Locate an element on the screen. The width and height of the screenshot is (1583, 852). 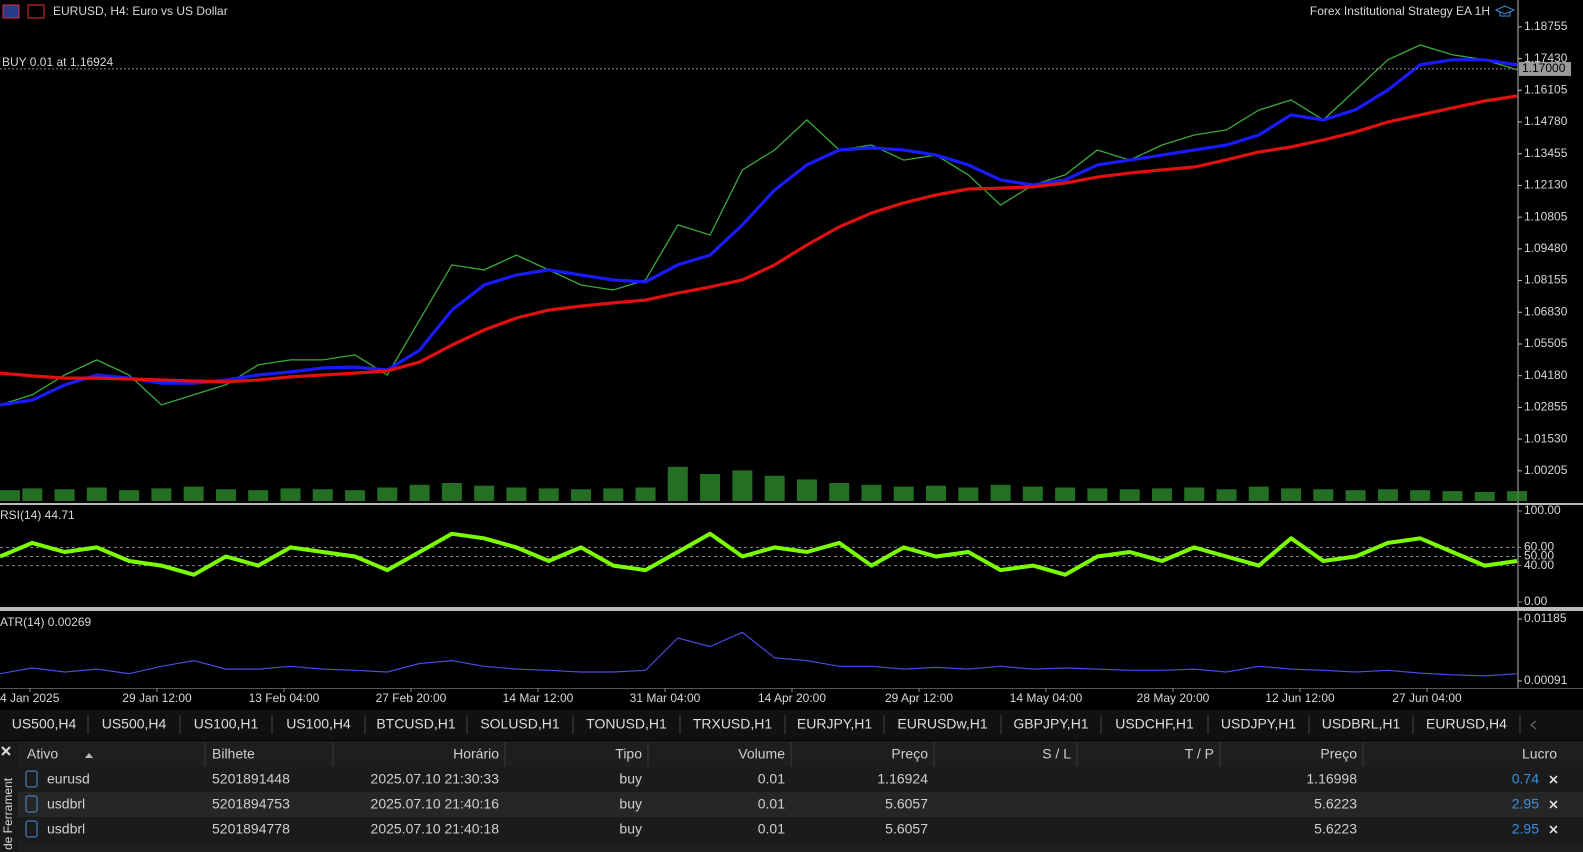
y-tick-label: 1.04180 is located at coordinates (1546, 375).